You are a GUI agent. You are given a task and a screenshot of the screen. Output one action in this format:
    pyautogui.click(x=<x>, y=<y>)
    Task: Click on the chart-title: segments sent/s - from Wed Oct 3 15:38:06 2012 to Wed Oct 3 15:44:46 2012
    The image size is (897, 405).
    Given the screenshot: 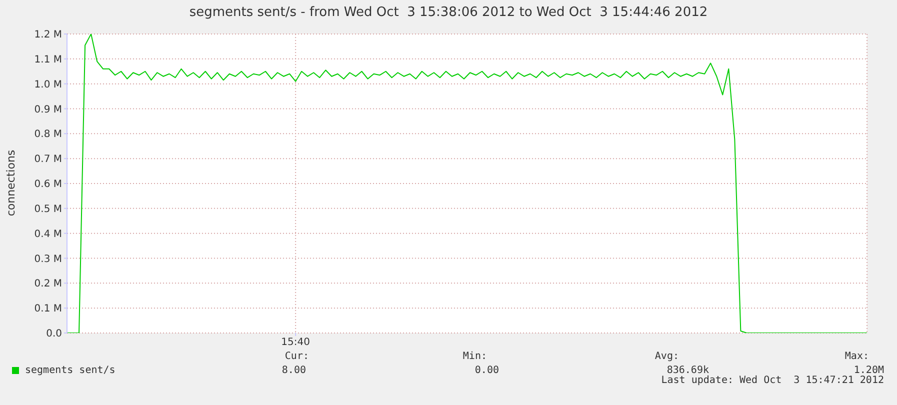 What is the action you would take?
    pyautogui.click(x=448, y=12)
    